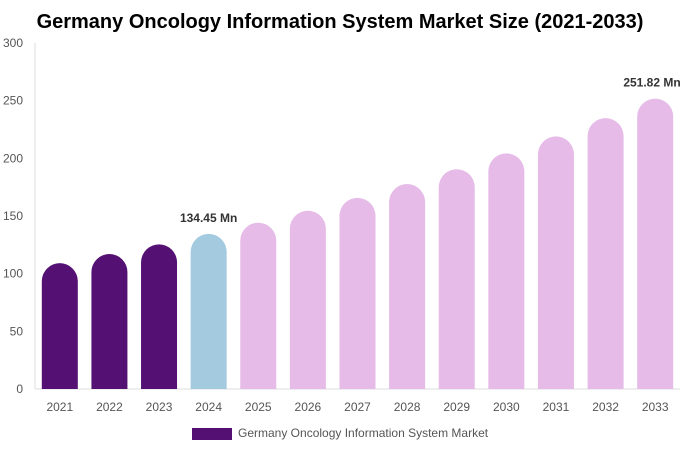 The height and width of the screenshot is (450, 680). Describe the element at coordinates (17, 331) in the screenshot. I see `y-tick-label: 50` at that location.